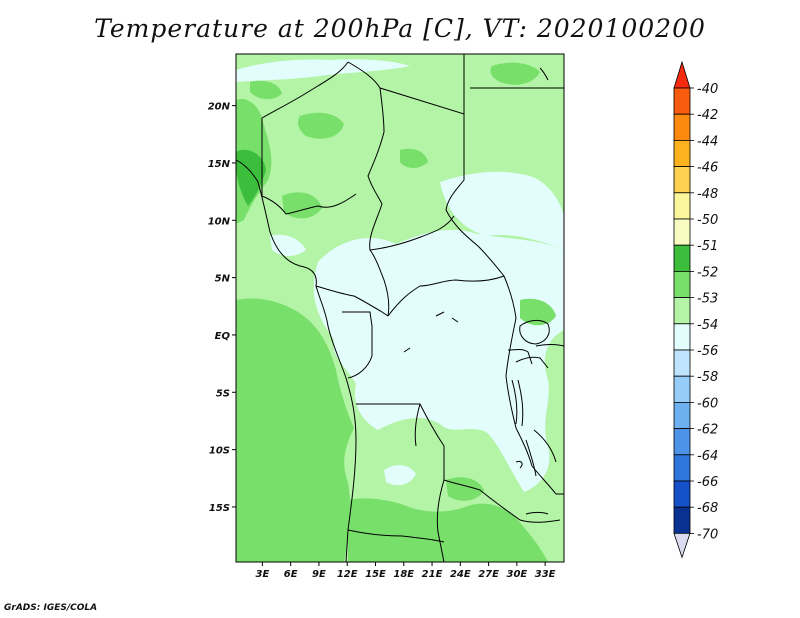 The width and height of the screenshot is (800, 618). I want to click on field-52-senegal, so click(251, 177).